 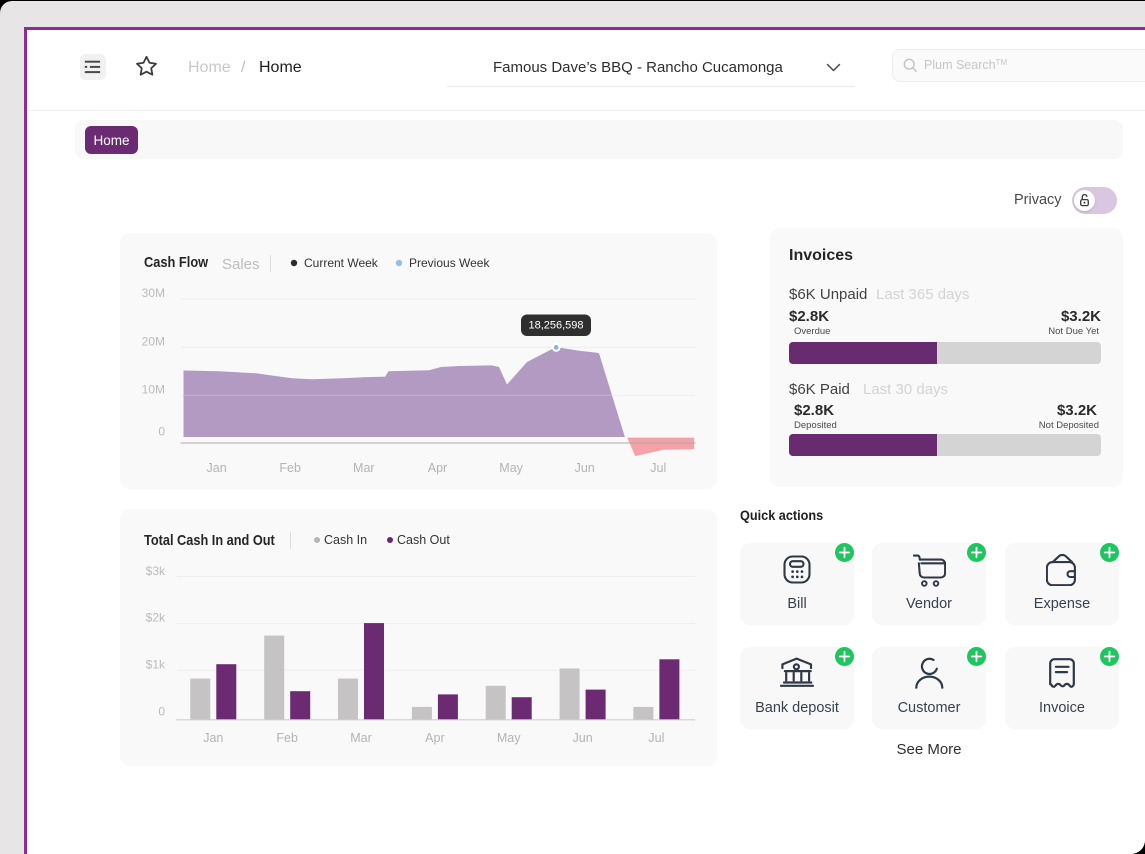 I want to click on svg-text: 30M, so click(x=153, y=293).